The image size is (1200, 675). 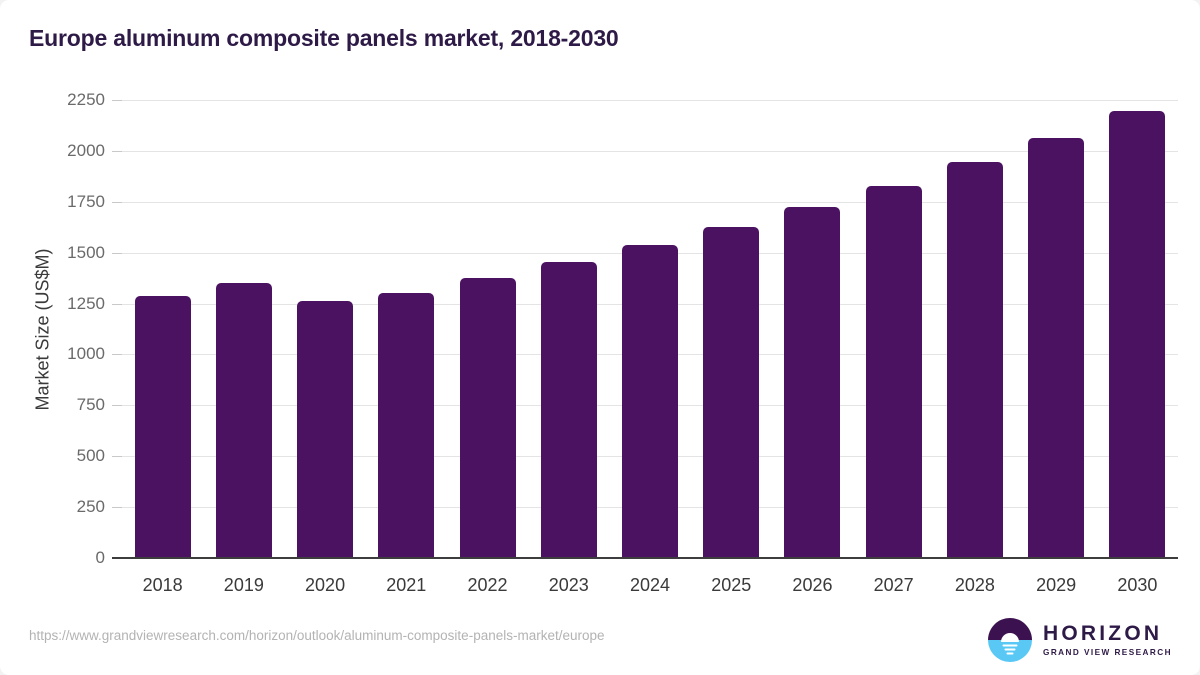 I want to click on bar-slot: 2021, so click(x=406, y=347).